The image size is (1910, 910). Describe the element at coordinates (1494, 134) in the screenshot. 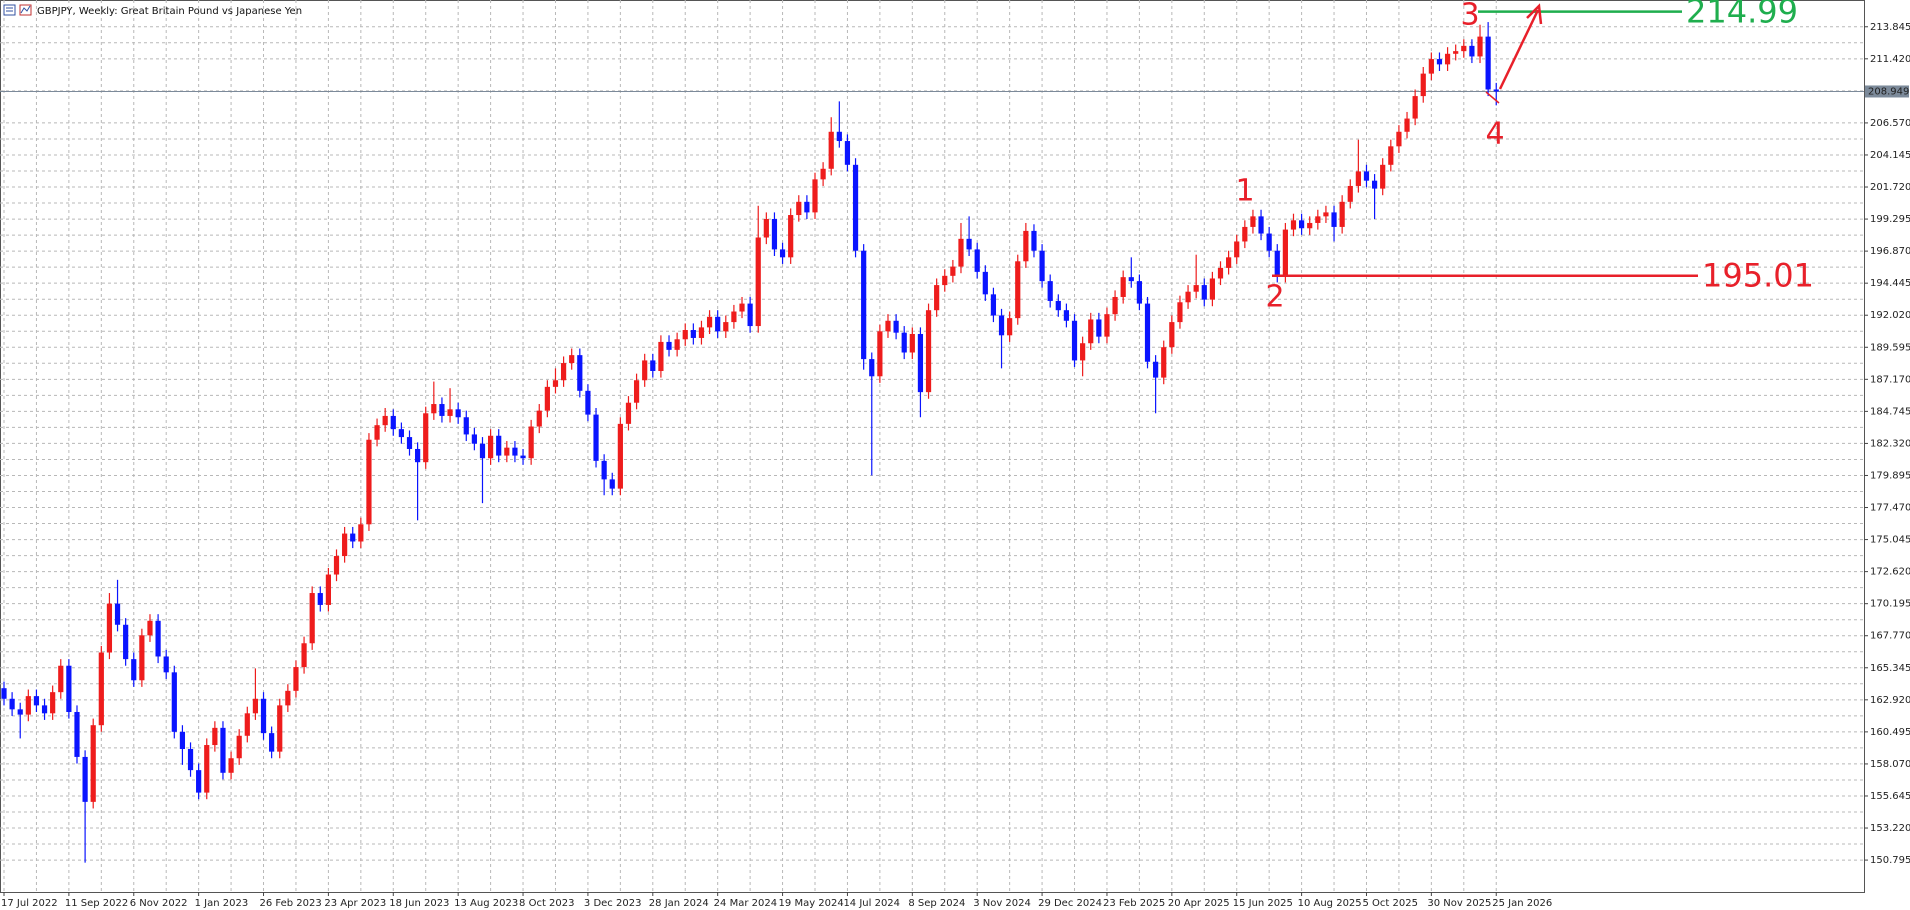

I see `wave-label: 4` at that location.